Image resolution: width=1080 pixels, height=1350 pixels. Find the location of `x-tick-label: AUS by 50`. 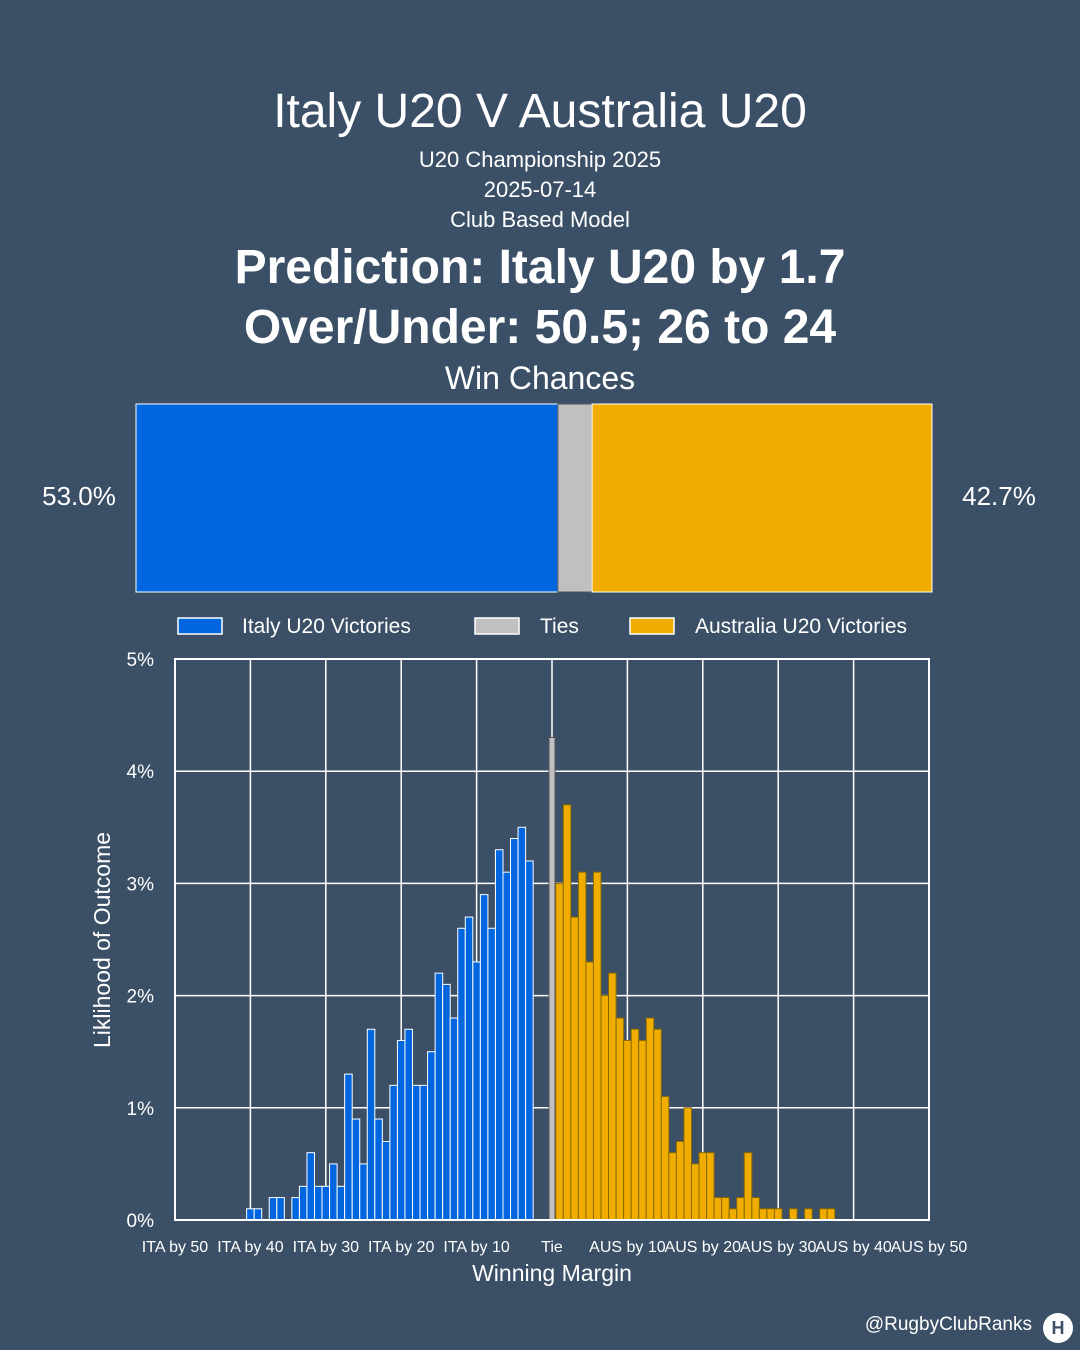

x-tick-label: AUS by 50 is located at coordinates (929, 1247).